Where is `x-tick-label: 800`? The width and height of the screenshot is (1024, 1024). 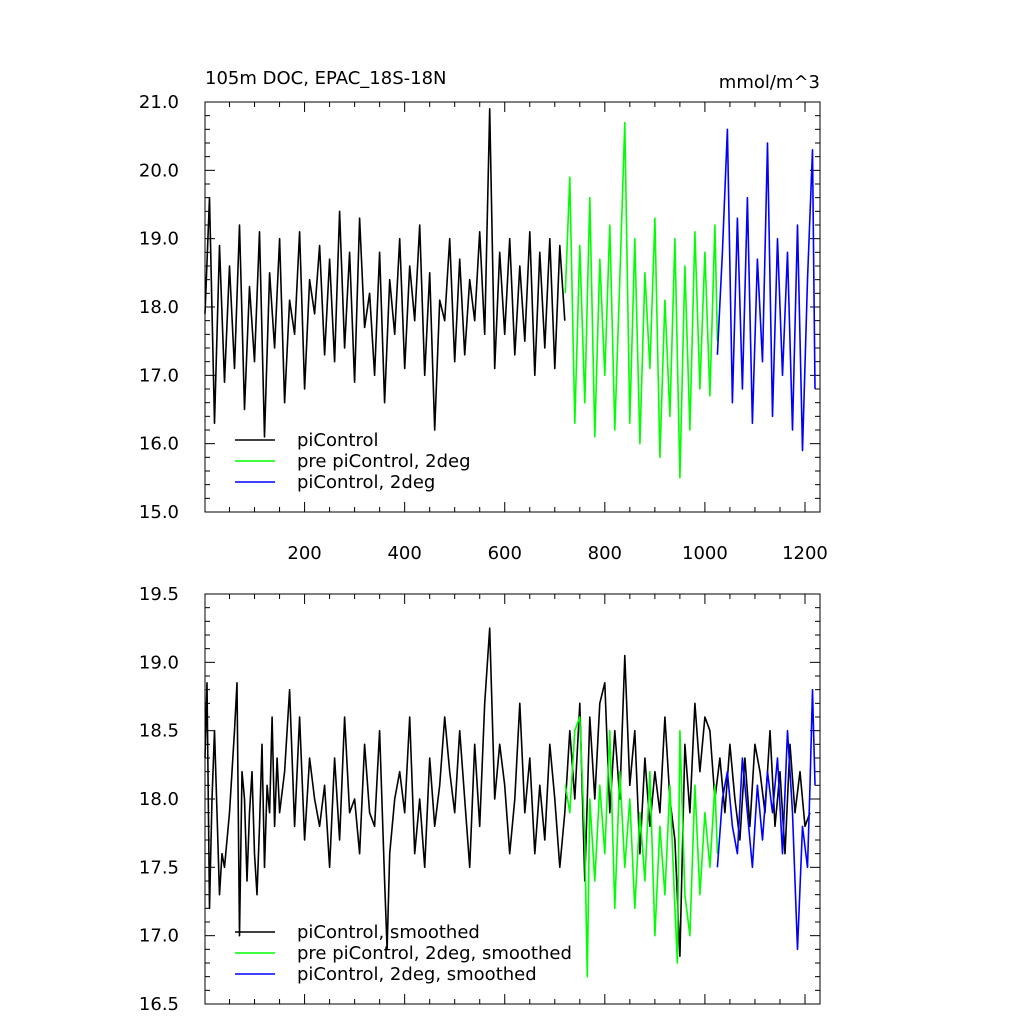 x-tick-label: 800 is located at coordinates (605, 553).